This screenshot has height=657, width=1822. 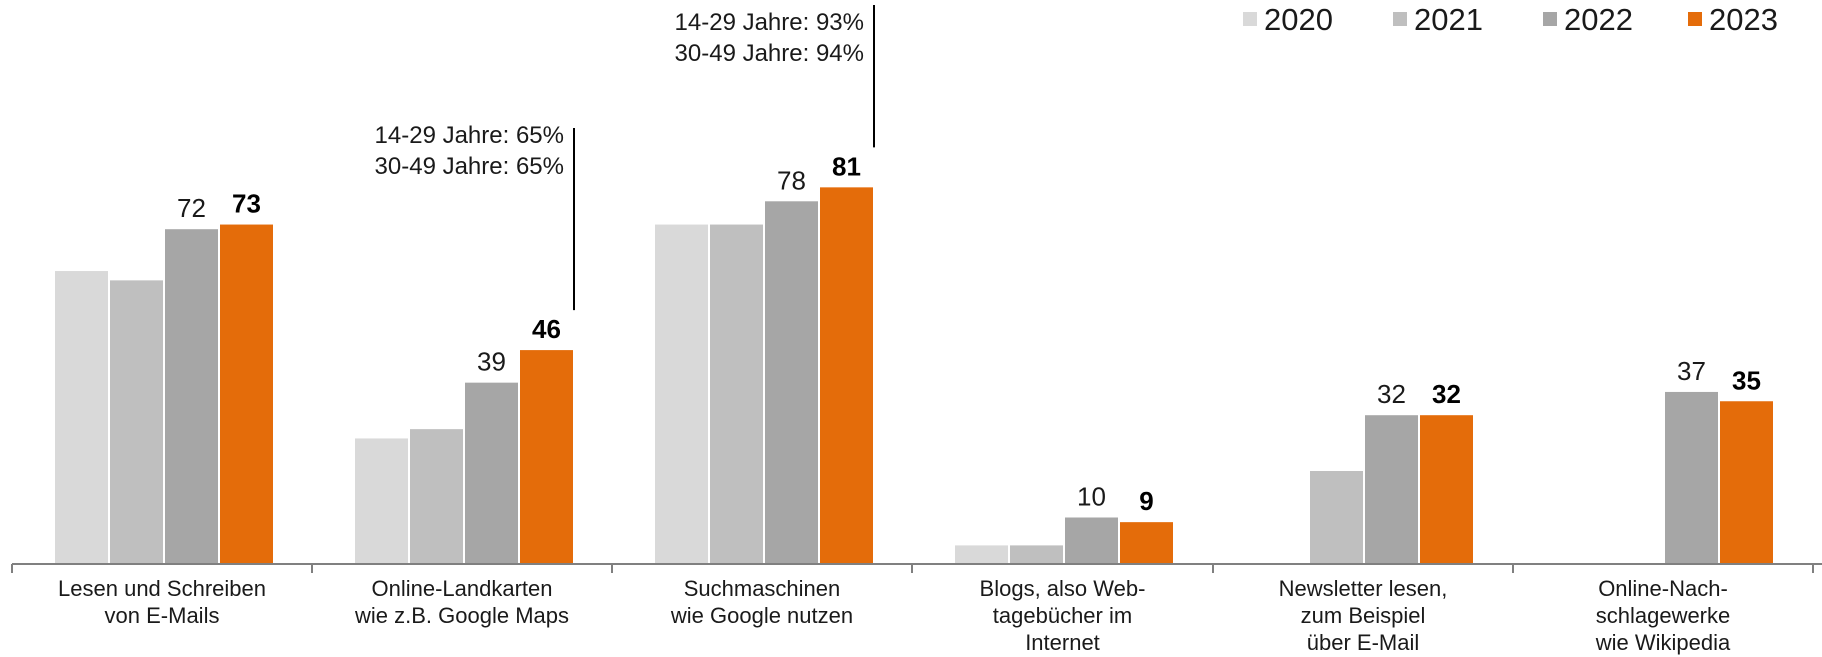 What do you see at coordinates (469, 135) in the screenshot?
I see `annotation-text-1-0: 14-29 Jahre: 65%` at bounding box center [469, 135].